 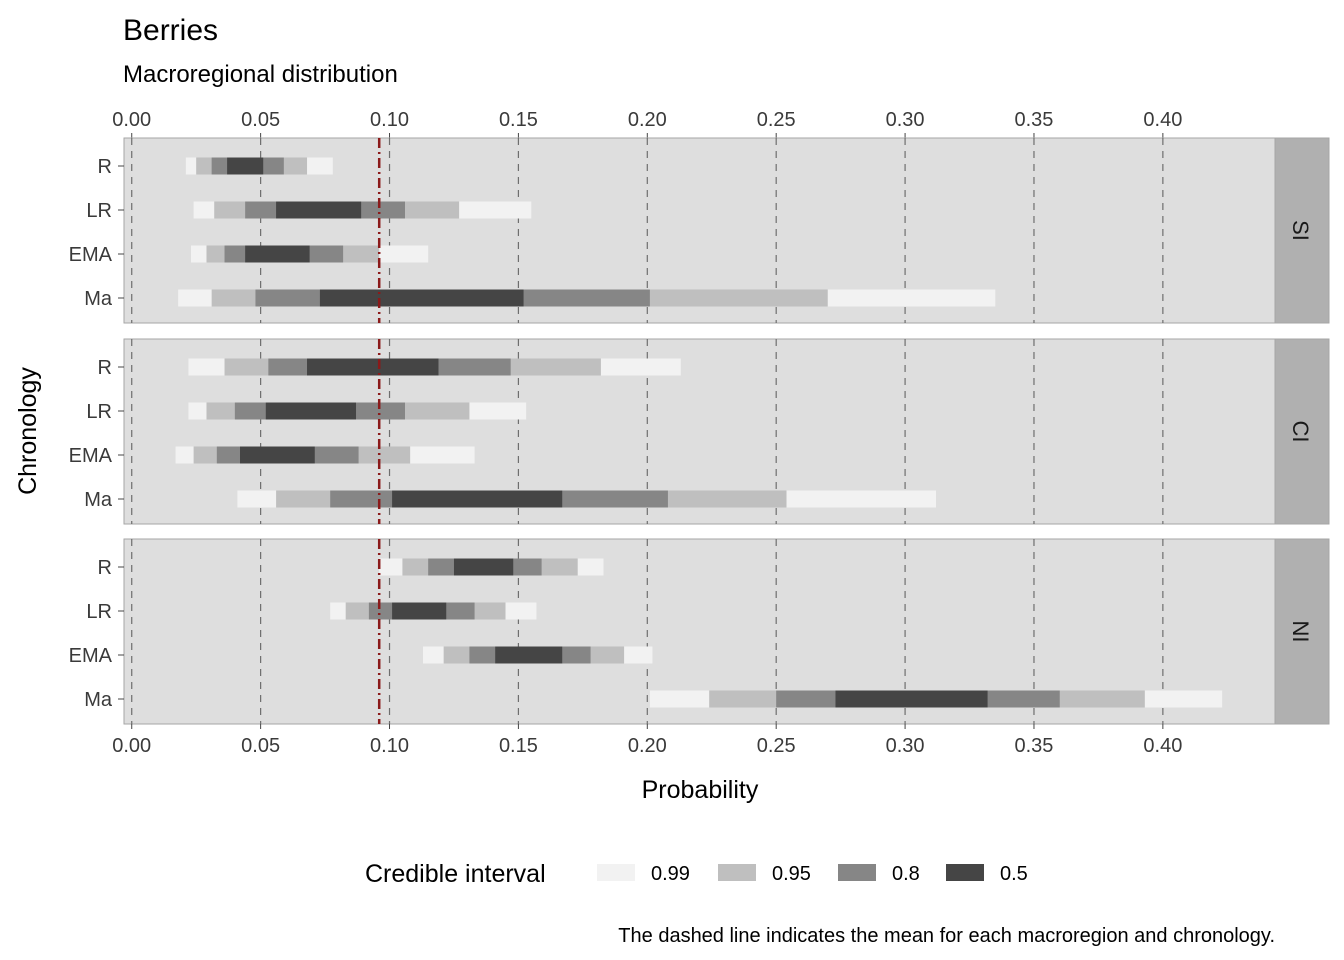 I want to click on legend-label: 0.5, so click(x=1014, y=874).